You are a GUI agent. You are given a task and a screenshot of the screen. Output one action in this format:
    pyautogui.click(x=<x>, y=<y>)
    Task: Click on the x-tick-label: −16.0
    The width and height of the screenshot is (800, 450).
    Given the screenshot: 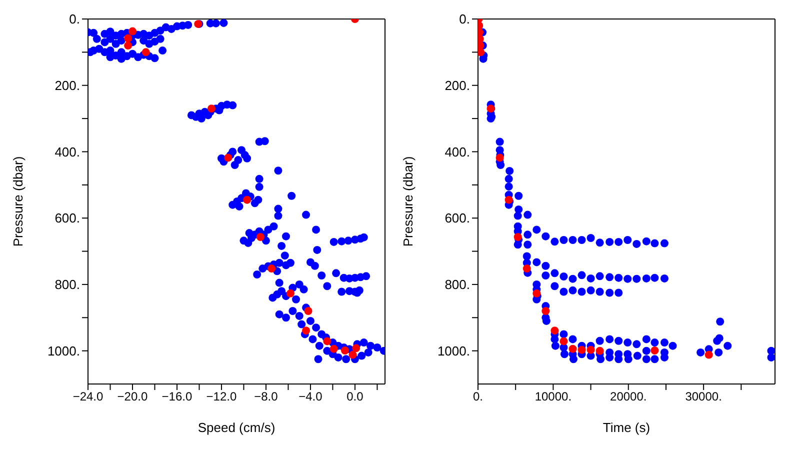 What is the action you would take?
    pyautogui.click(x=177, y=397)
    